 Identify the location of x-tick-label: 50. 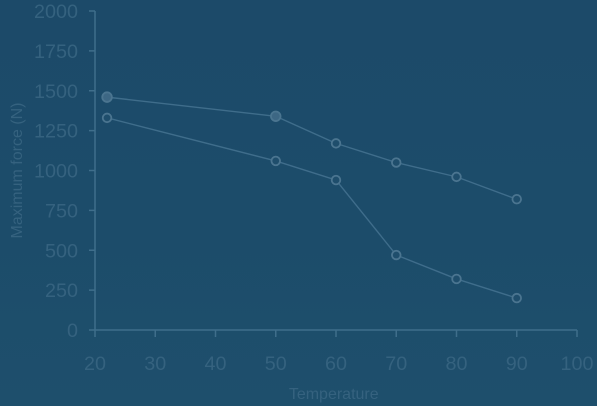
(276, 364).